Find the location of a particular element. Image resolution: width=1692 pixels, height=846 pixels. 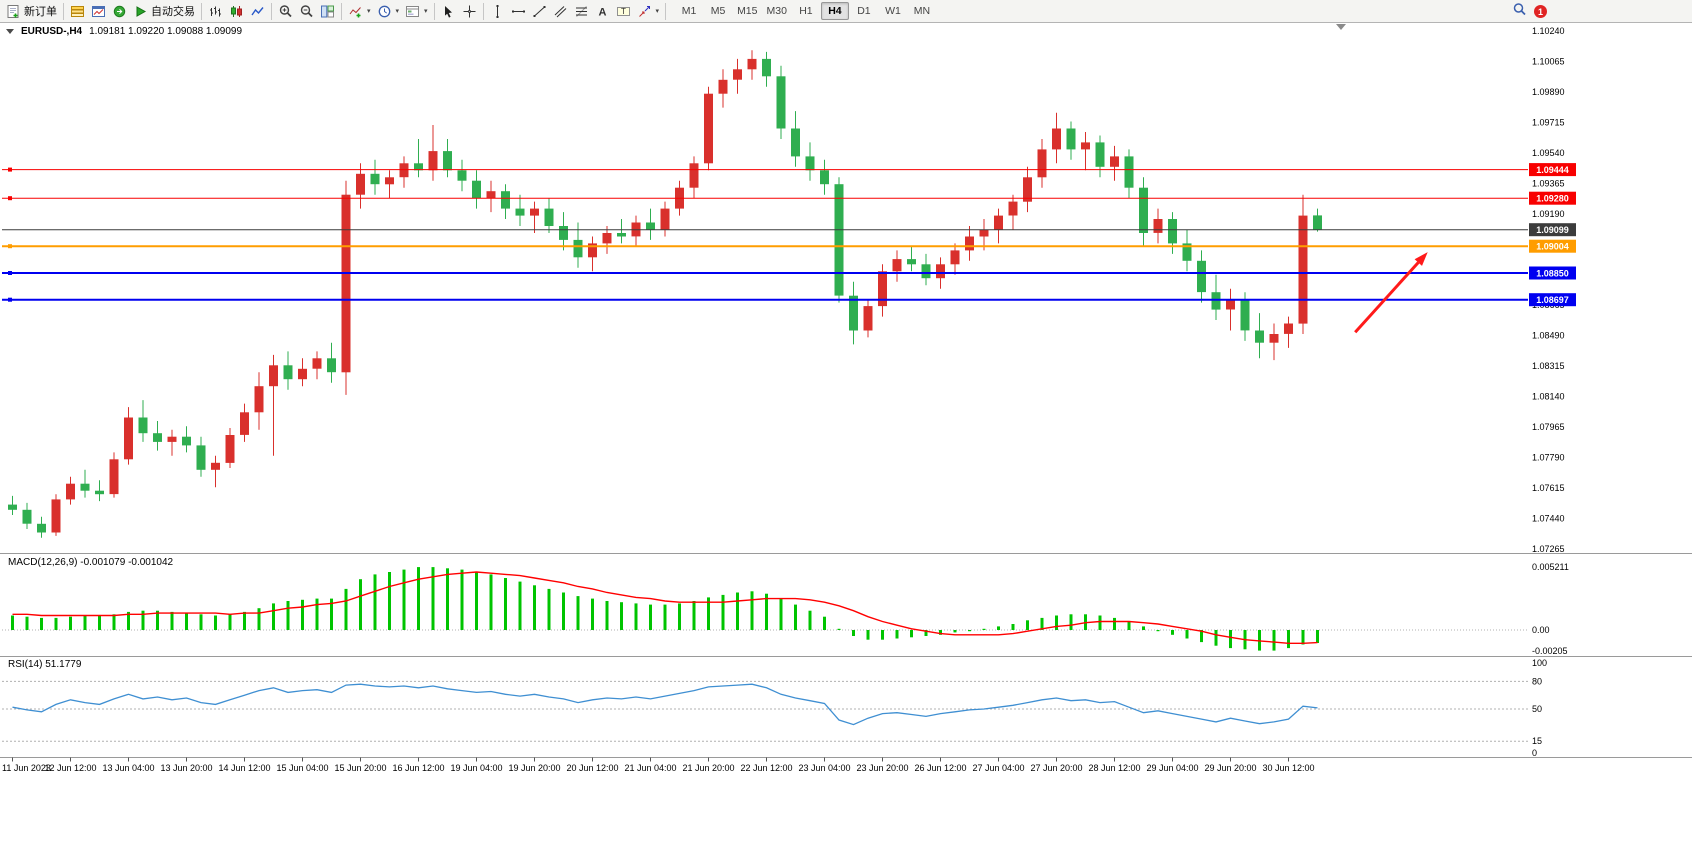

cursor-button is located at coordinates (448, 11).